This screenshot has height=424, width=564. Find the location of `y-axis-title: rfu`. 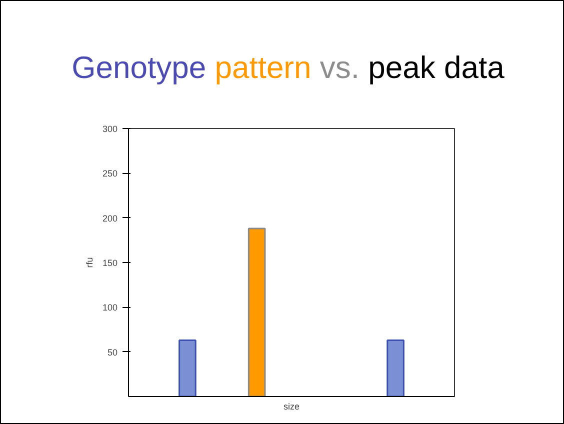

y-axis-title: rfu is located at coordinates (89, 262).